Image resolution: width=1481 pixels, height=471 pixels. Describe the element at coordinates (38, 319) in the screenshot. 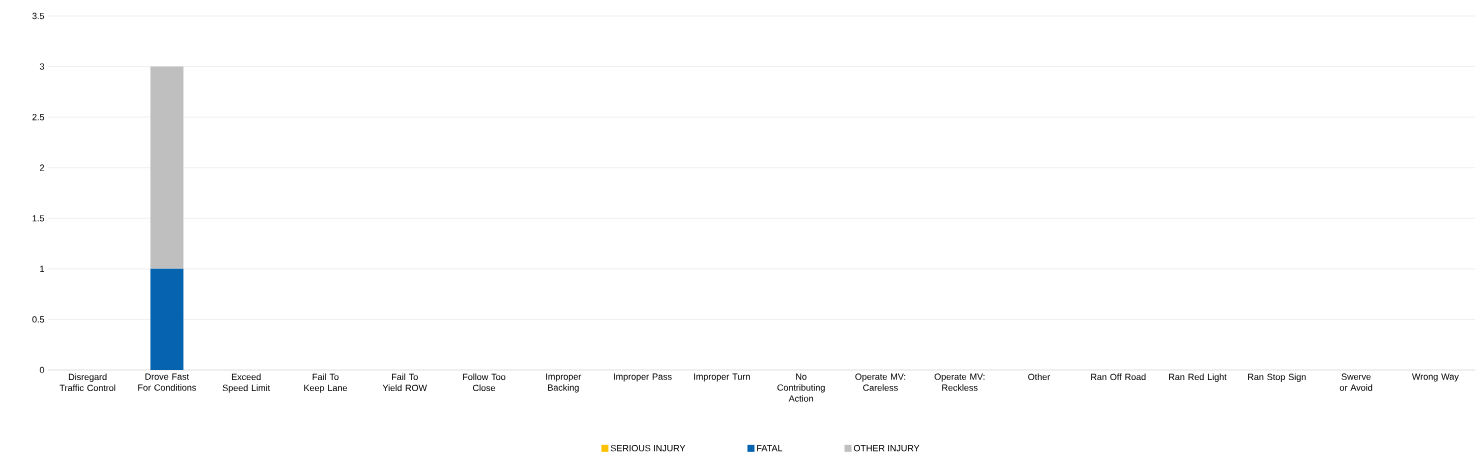

I see `y-tick-label: 0.5` at that location.